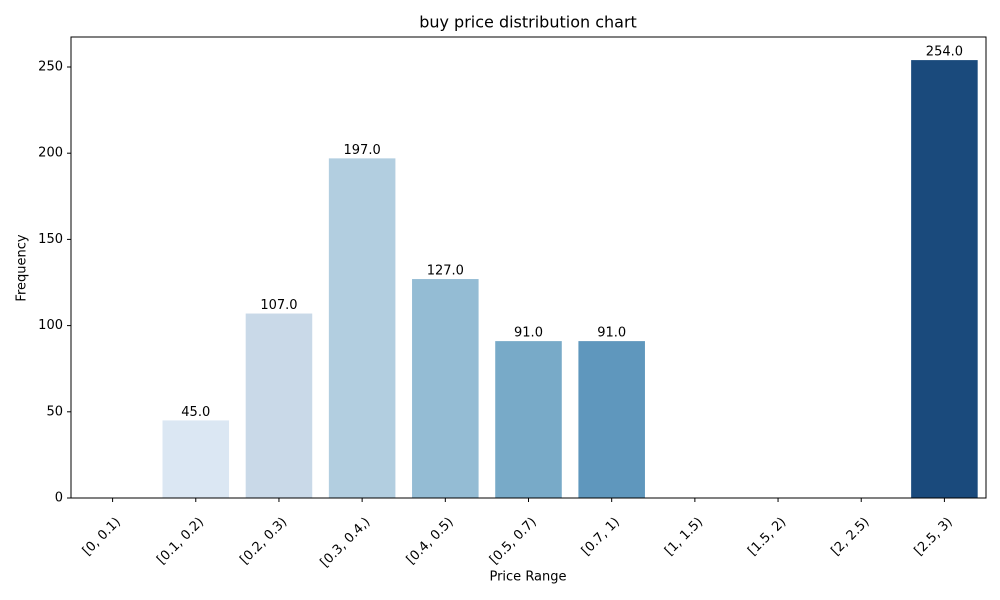 Image resolution: width=1000 pixels, height=600 pixels. I want to click on y-tick-label: 100, so click(50, 325).